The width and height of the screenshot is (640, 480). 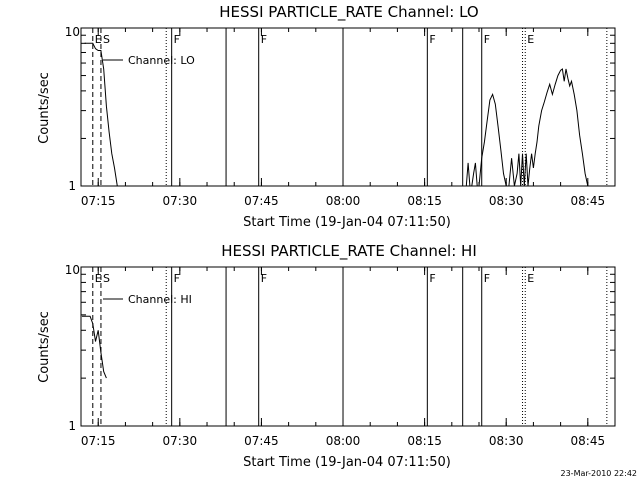 I want to click on chart-title: HESSI PARTICLE_RATE Channel: HI, so click(x=349, y=251).